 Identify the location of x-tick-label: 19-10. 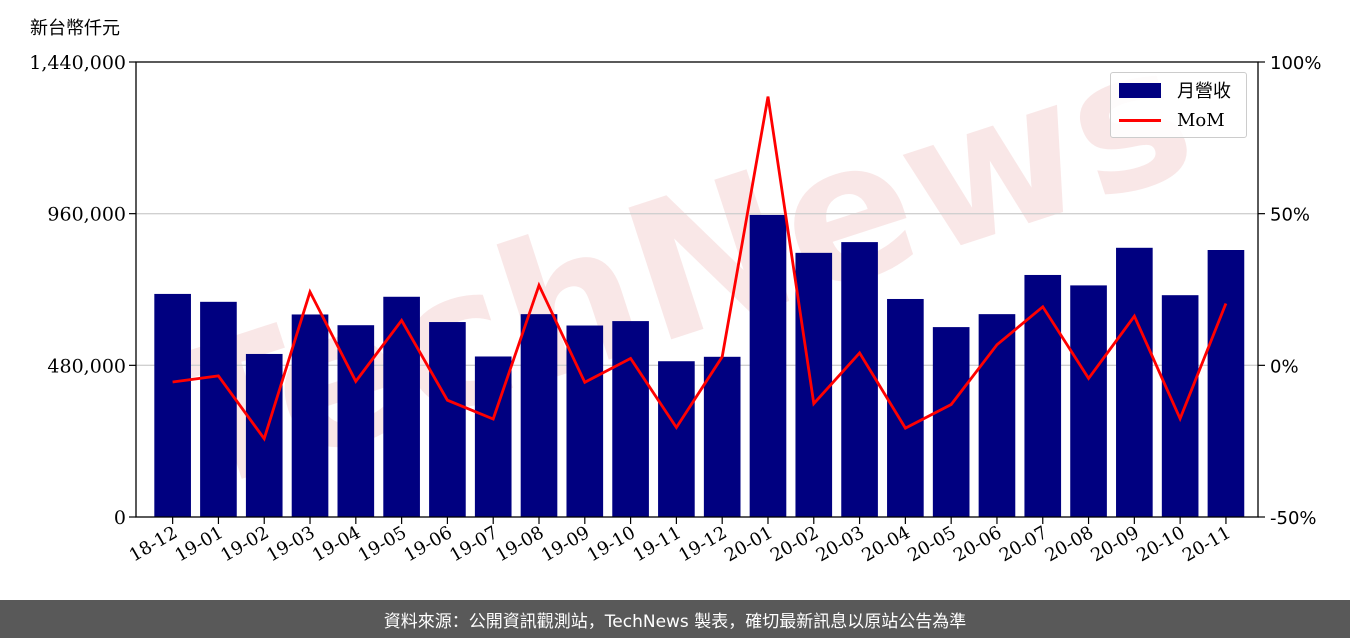
(611, 544).